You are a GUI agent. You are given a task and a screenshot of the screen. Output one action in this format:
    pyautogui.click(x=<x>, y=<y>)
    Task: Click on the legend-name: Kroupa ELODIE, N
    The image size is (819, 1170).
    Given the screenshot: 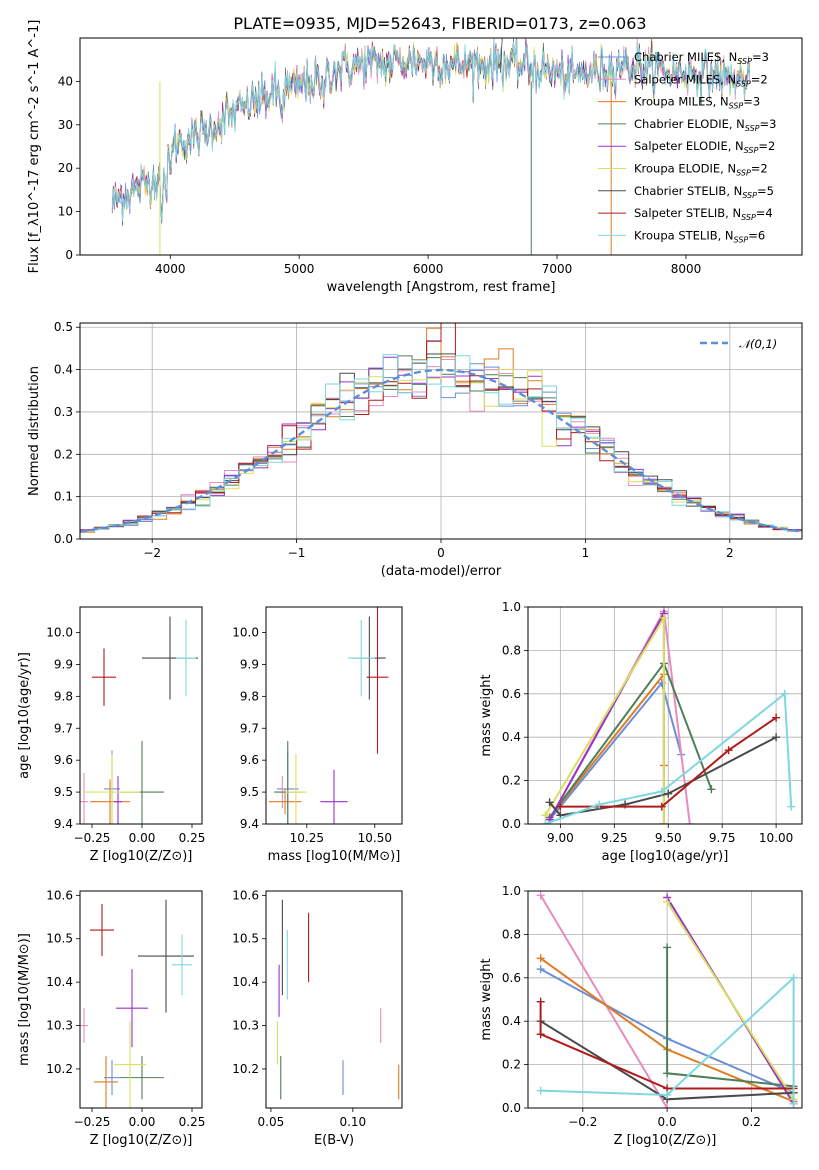 What is the action you would take?
    pyautogui.click(x=685, y=169)
    